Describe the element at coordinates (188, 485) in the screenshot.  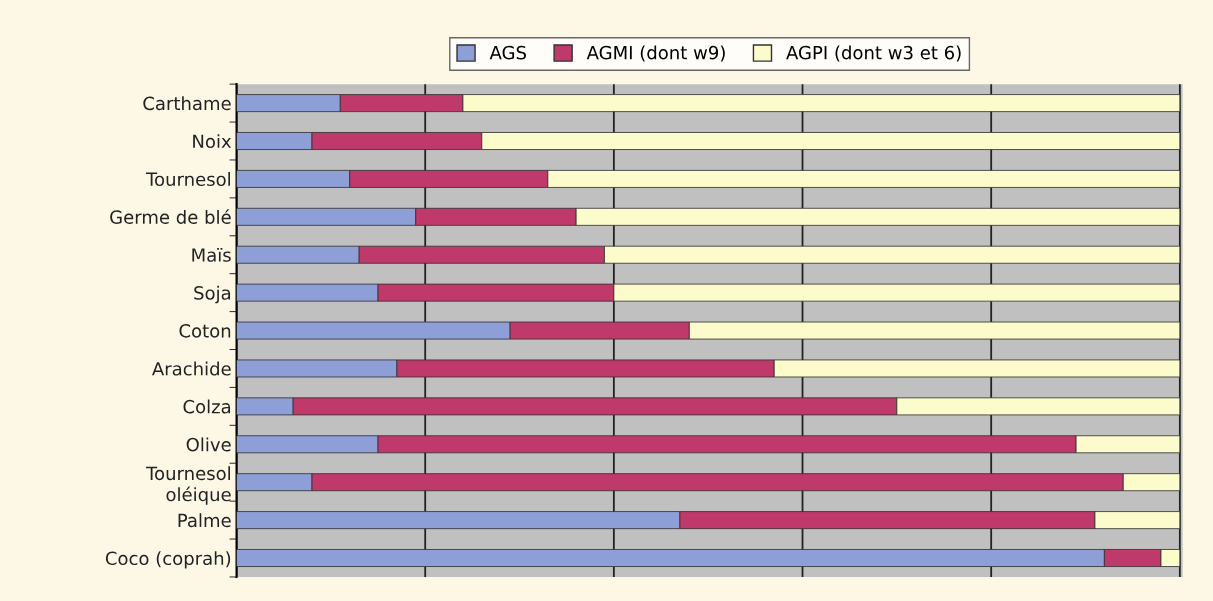
I see `y-tick-label: Tournesol oléique` at that location.